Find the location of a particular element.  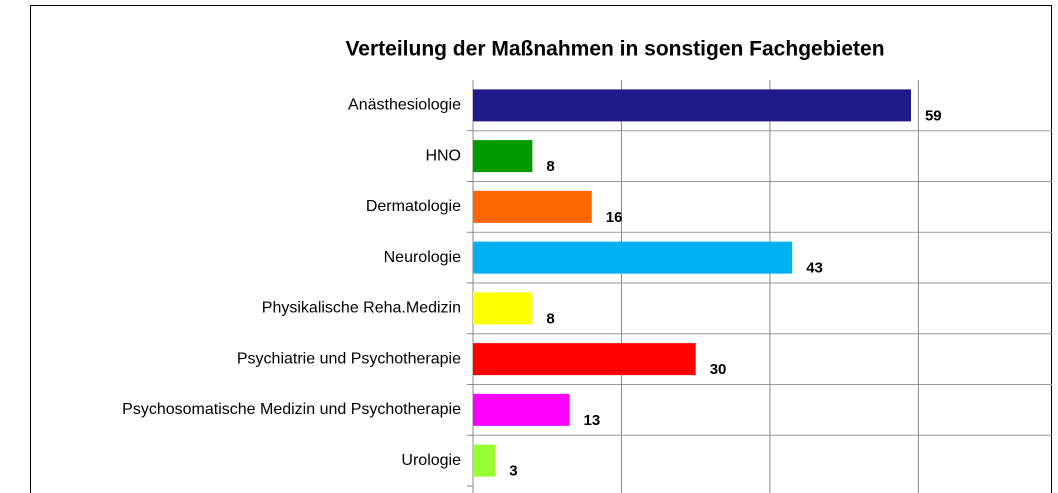

value-label: 3 is located at coordinates (513, 471).